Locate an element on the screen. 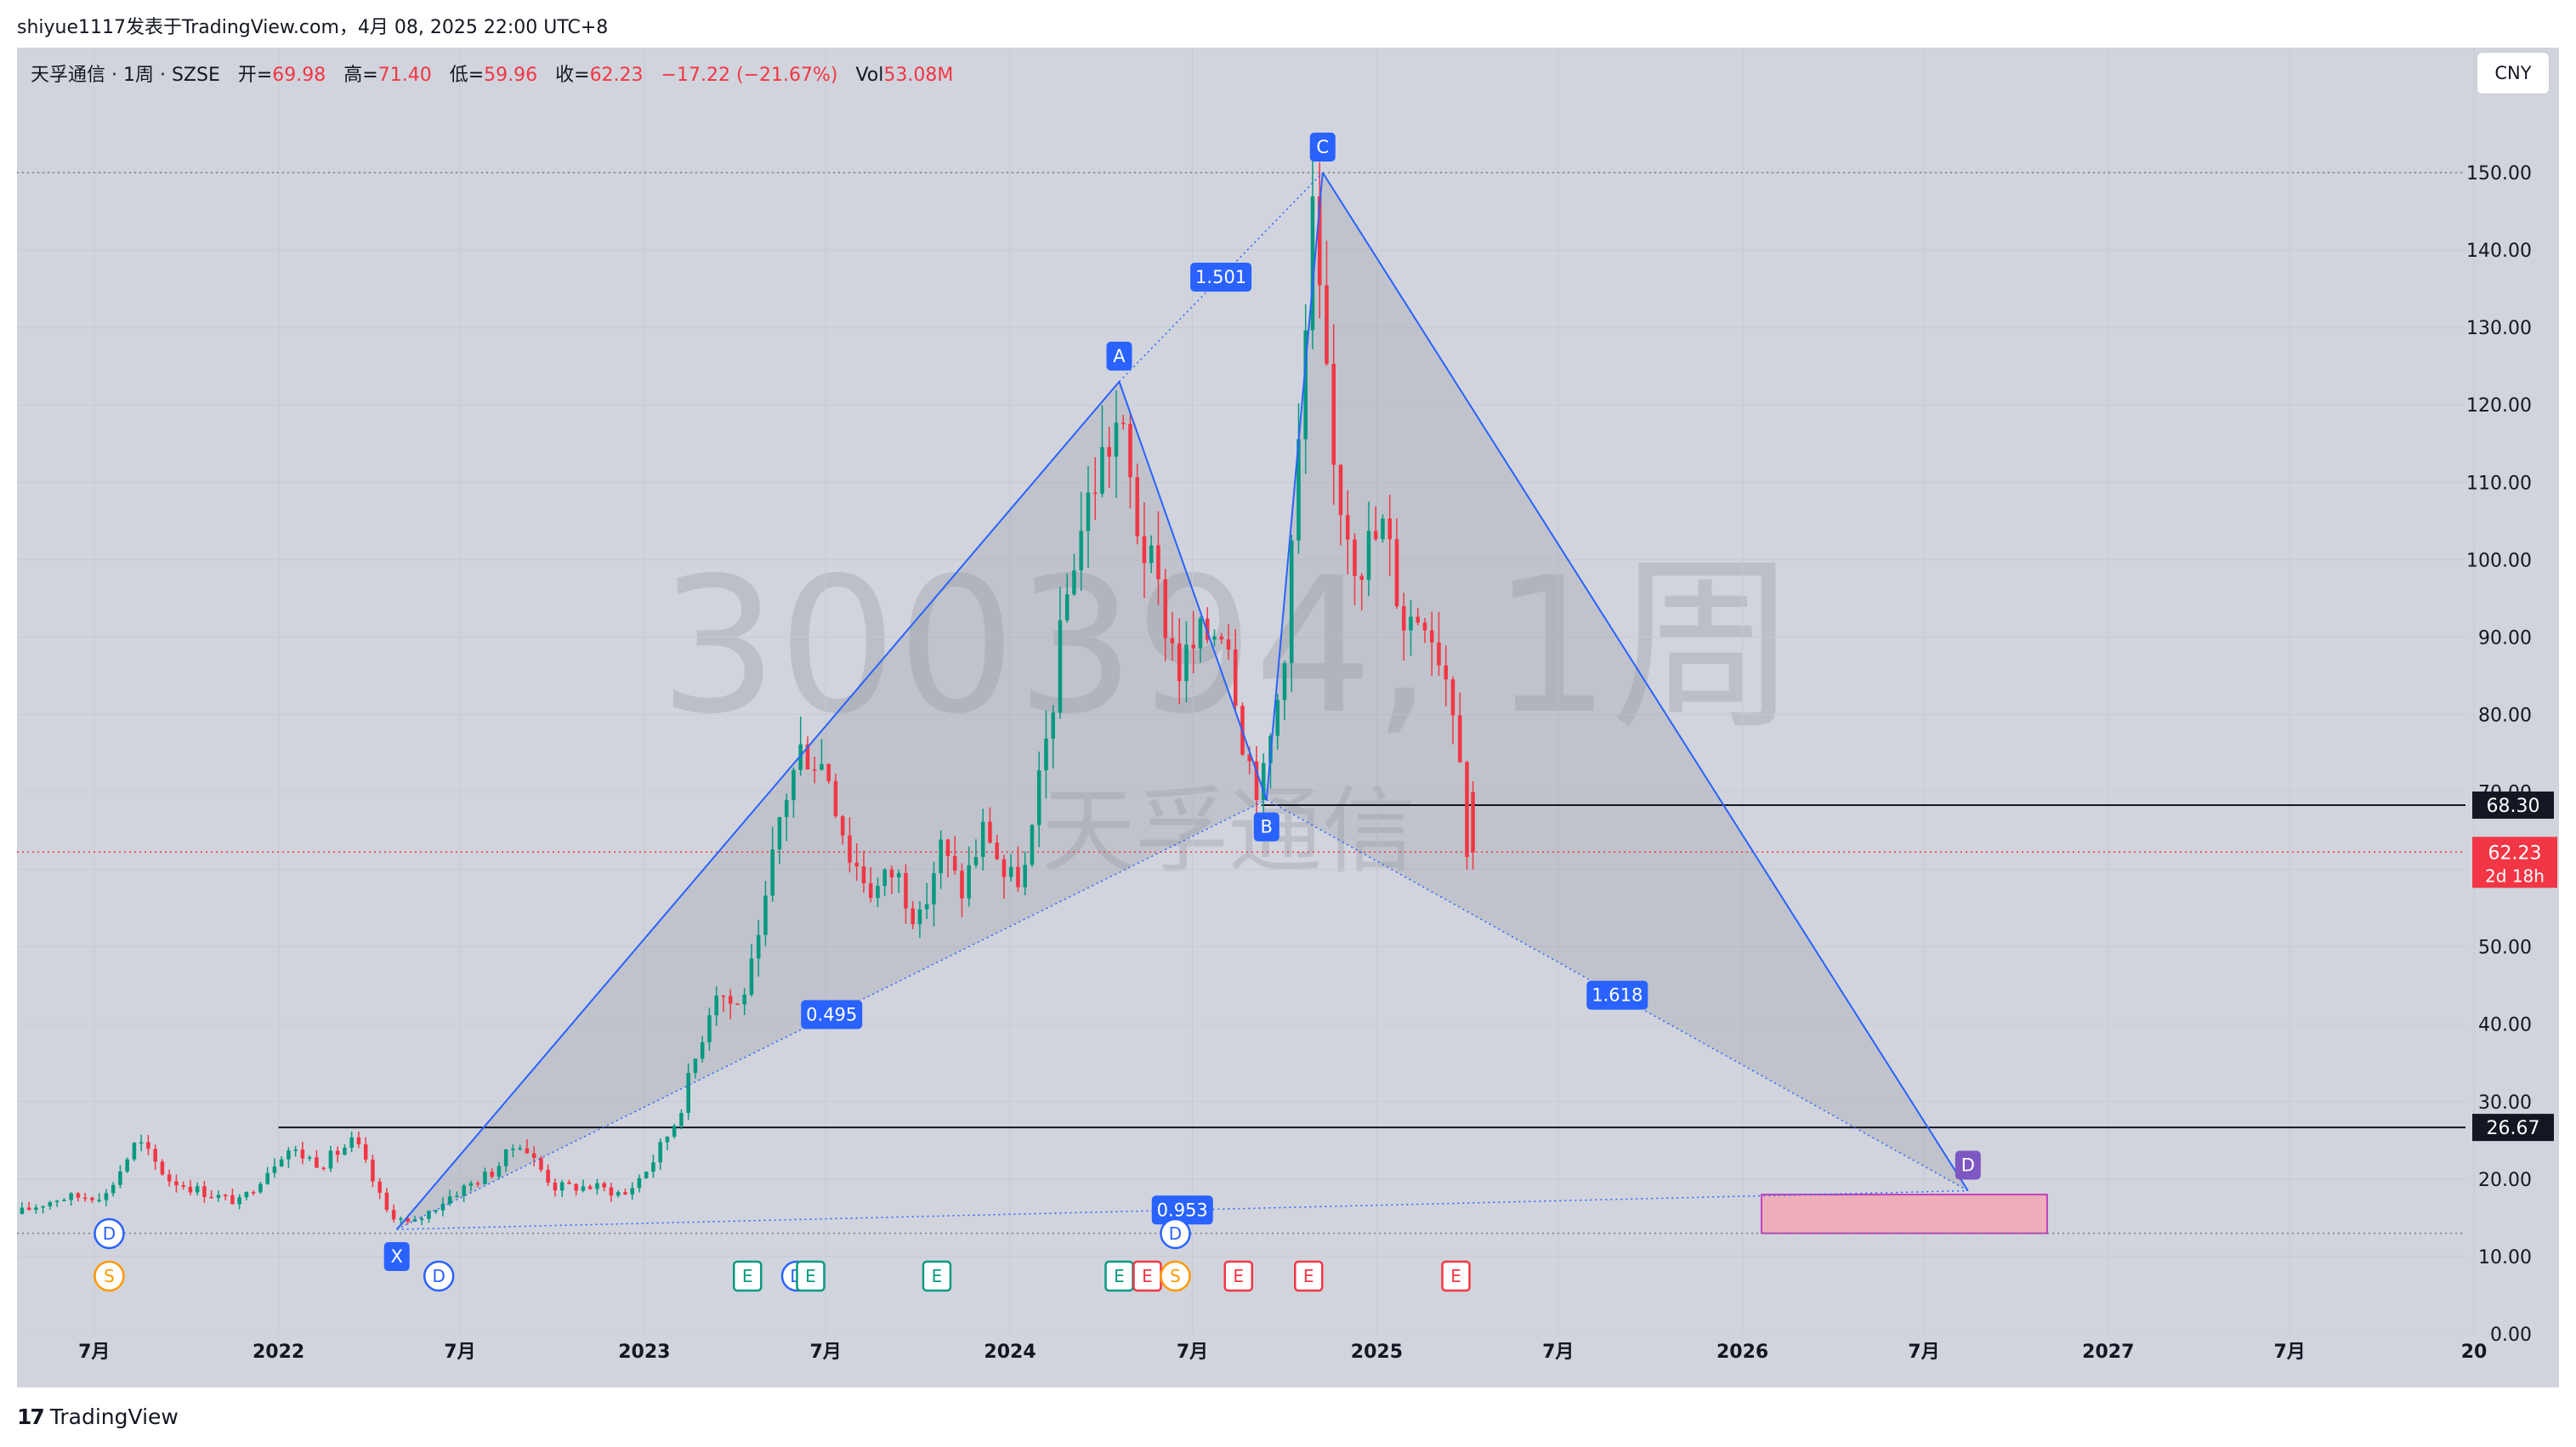 The image size is (2576, 1447). event-marker-text: E is located at coordinates (1308, 1276).